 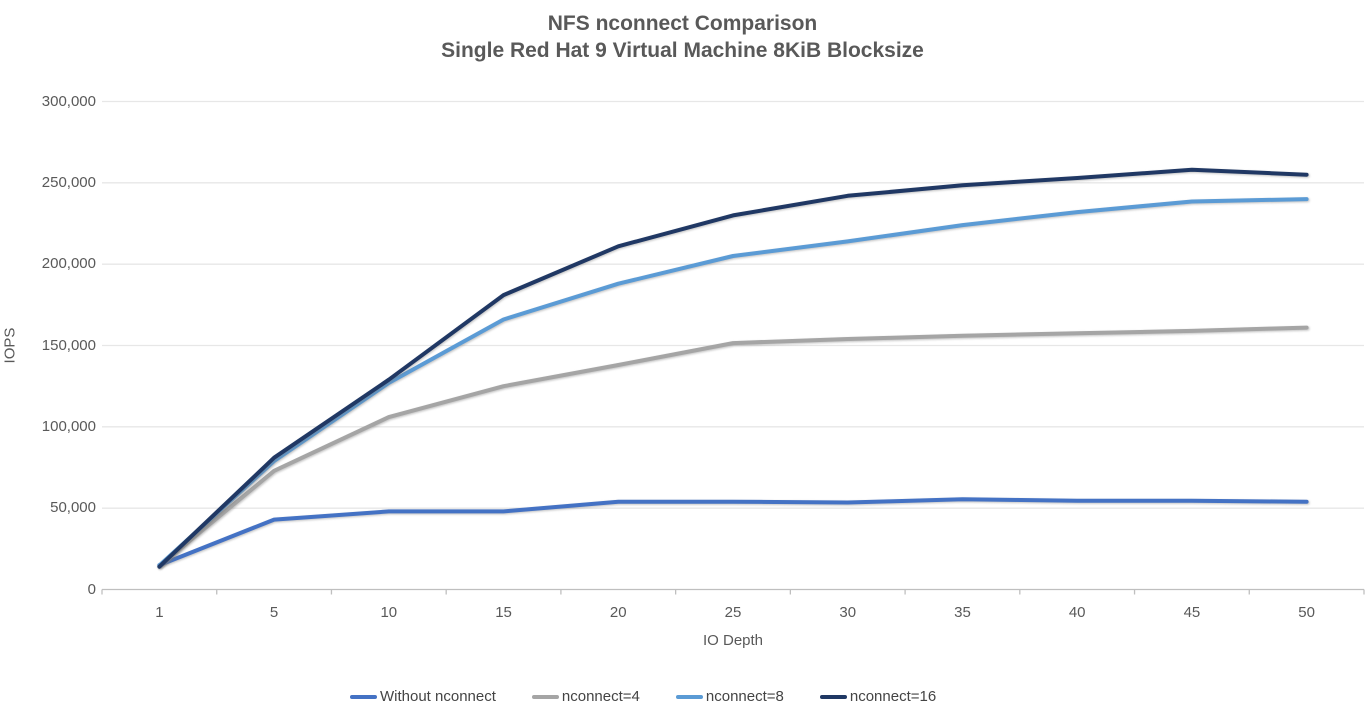 I want to click on y-axis-title: IOPS, so click(x=10, y=345).